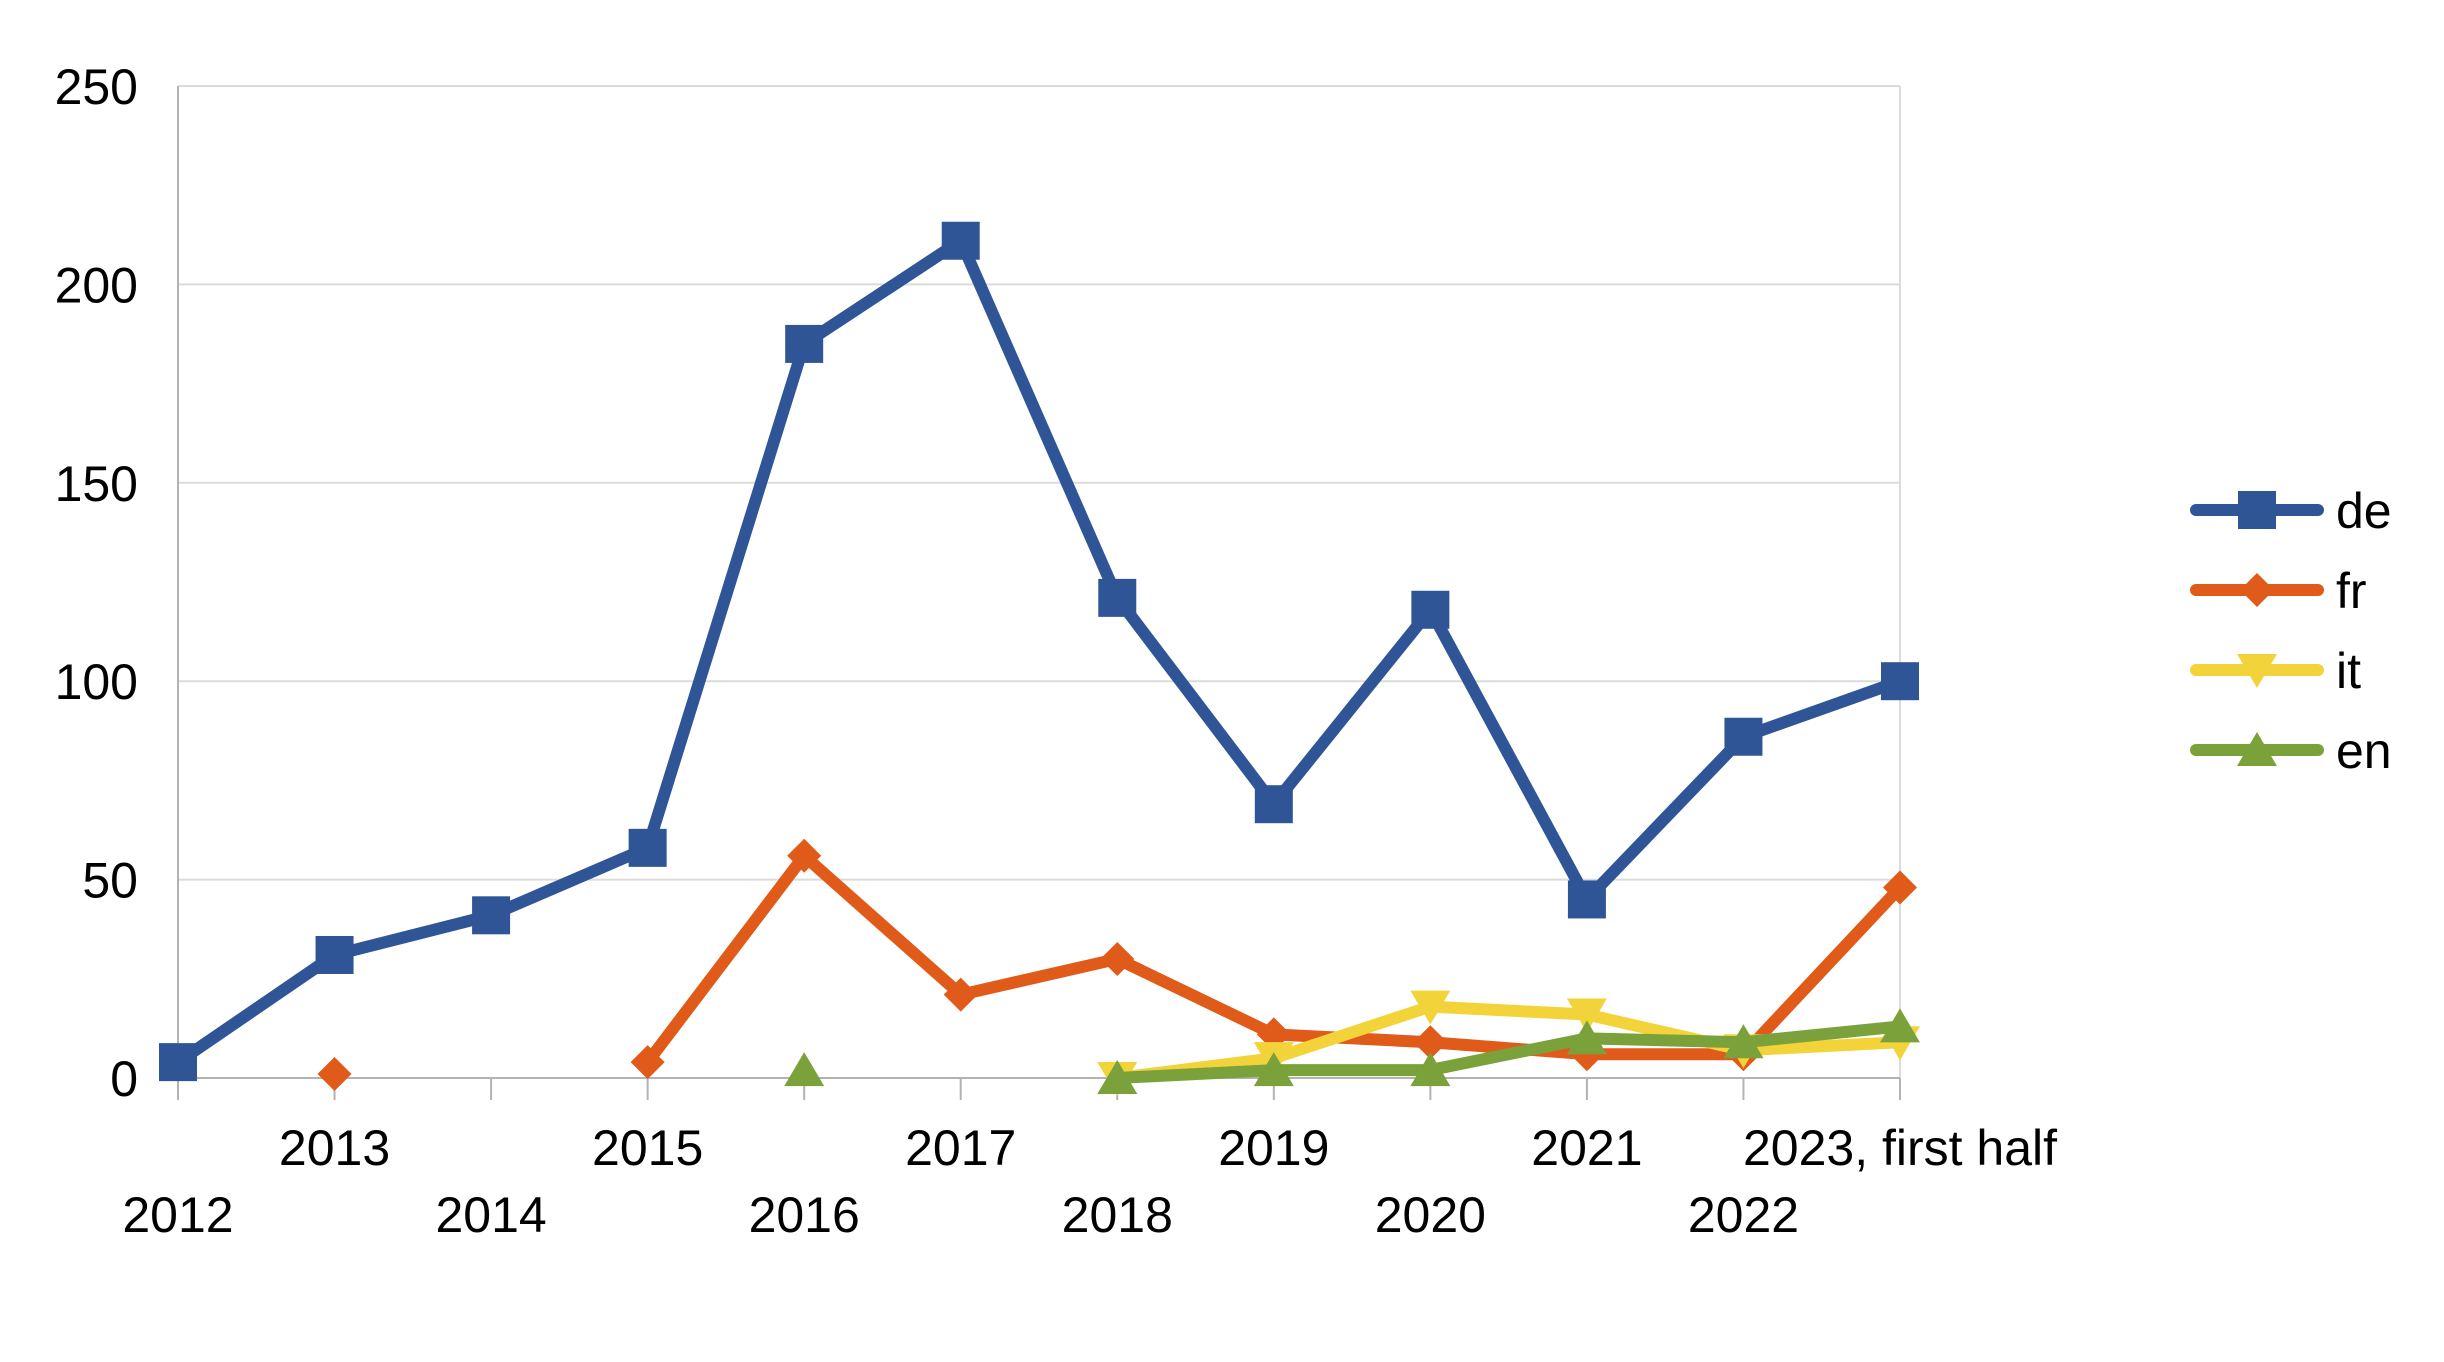 The height and width of the screenshot is (1362, 2444). I want to click on y-tick-label: 0, so click(124, 1079).